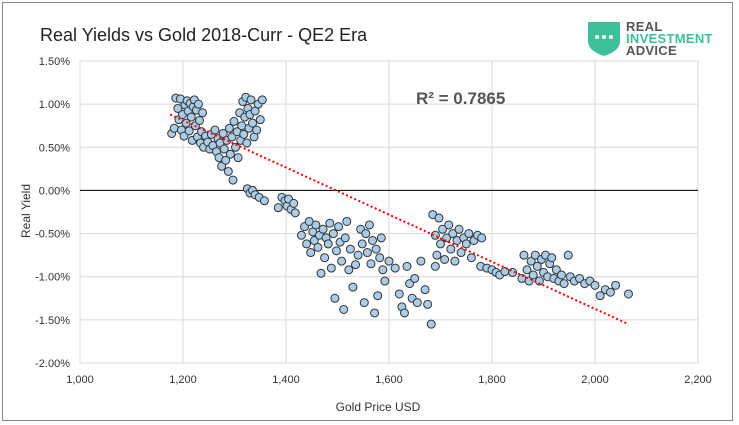 This screenshot has width=739, height=425. Describe the element at coordinates (389, 380) in the screenshot. I see `x-tick-label: 1,600` at that location.